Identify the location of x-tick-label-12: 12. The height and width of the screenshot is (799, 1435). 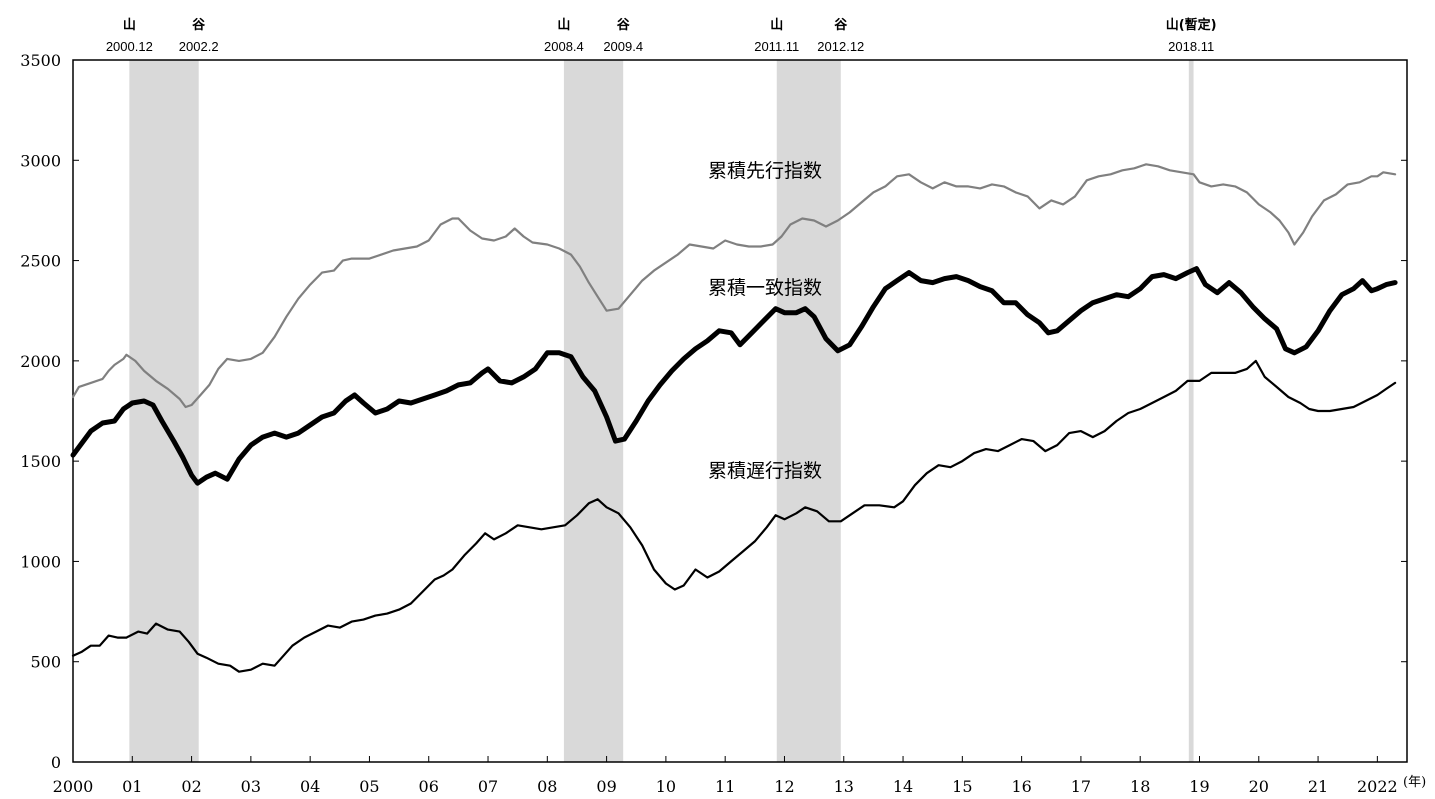
(784, 786).